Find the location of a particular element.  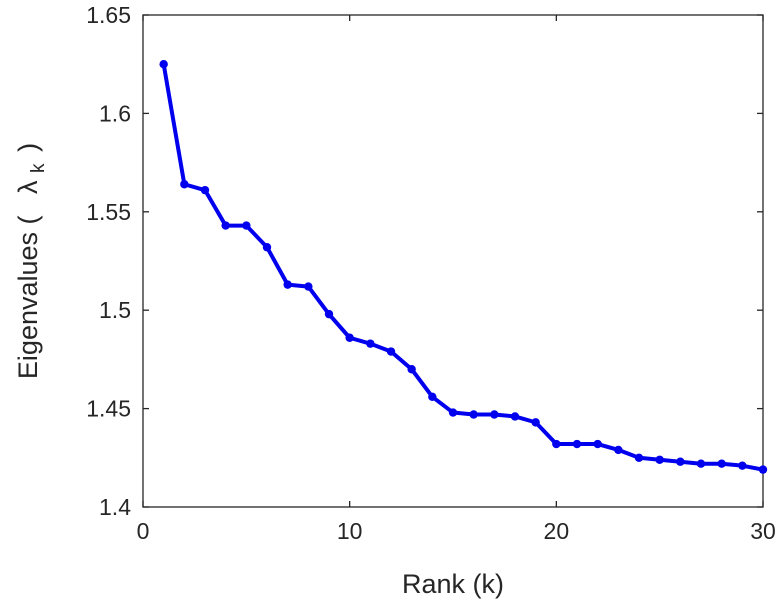

y-tick-label: 1.4 is located at coordinates (115, 507).